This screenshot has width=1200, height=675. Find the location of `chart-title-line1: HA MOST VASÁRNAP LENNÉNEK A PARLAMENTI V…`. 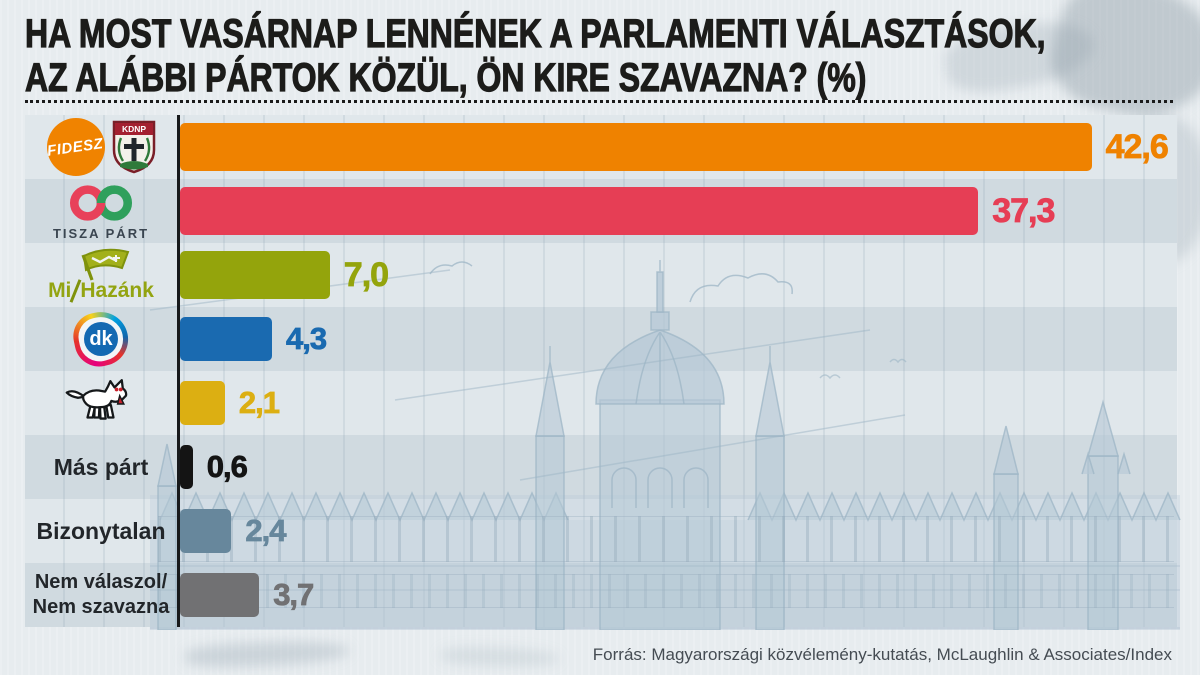

chart-title-line1: HA MOST VASÁRNAP LENNÉNEK A PARLAMENTI V… is located at coordinates (535, 33).